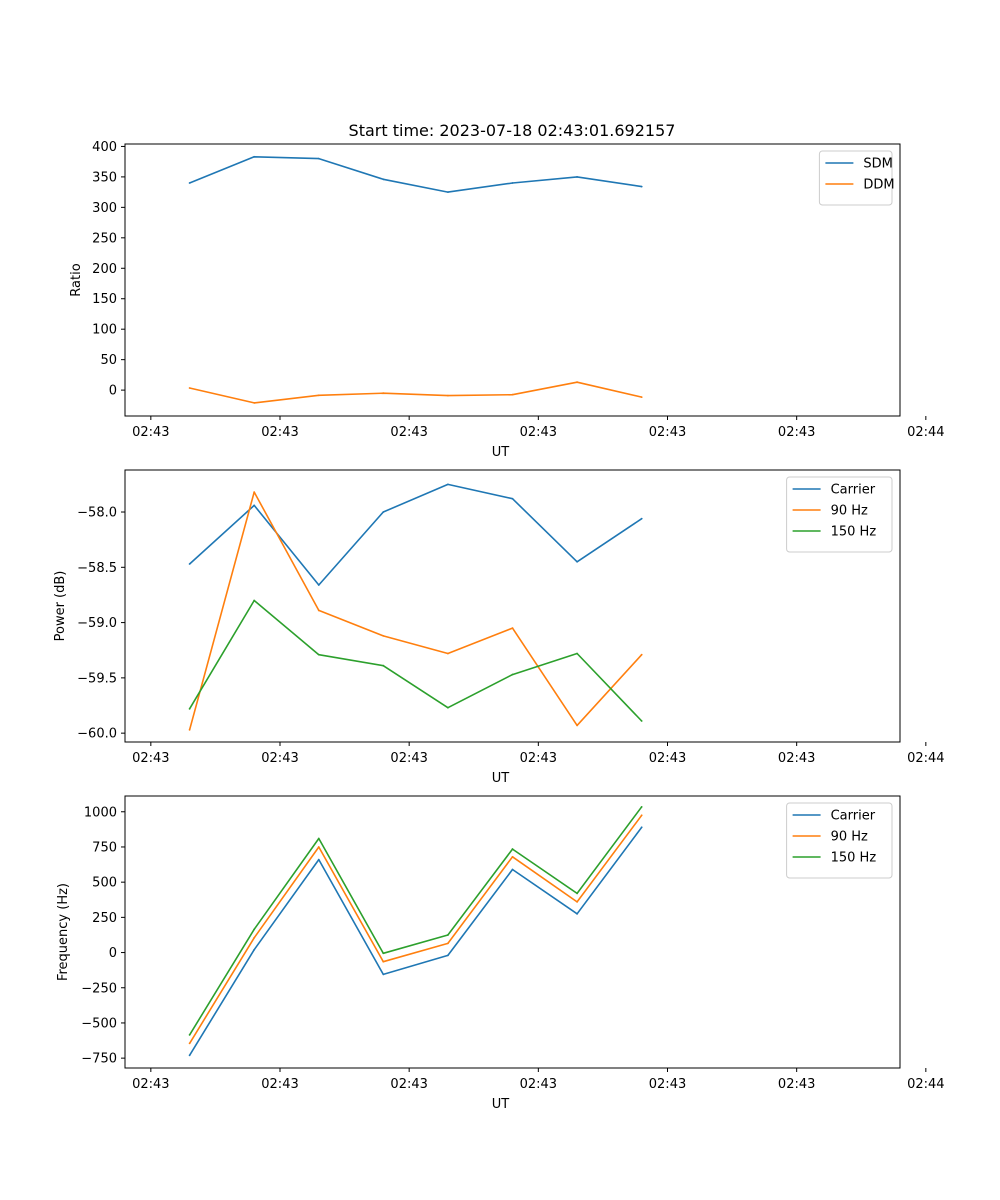 This screenshot has height=1200, width=1000. What do you see at coordinates (415, 392) in the screenshot?
I see `series-line-ddm` at bounding box center [415, 392].